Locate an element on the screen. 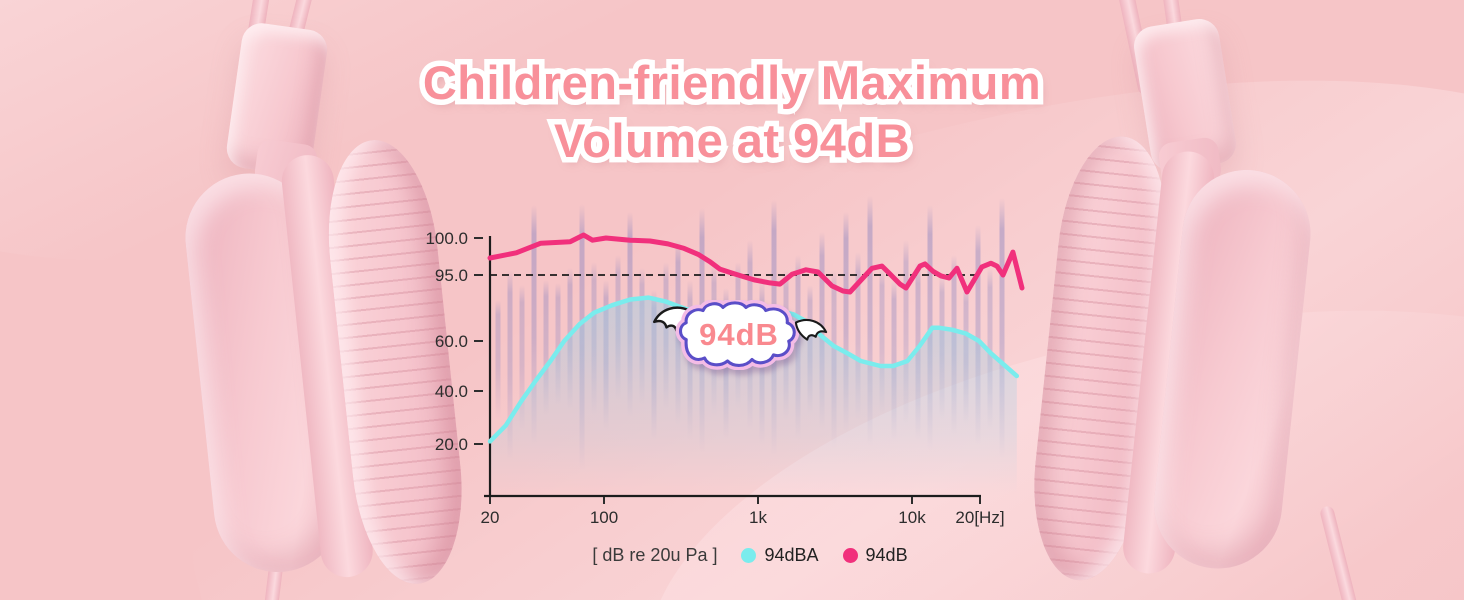 The image size is (1464, 600). y-tick-label: 40.0 is located at coordinates (451, 391).